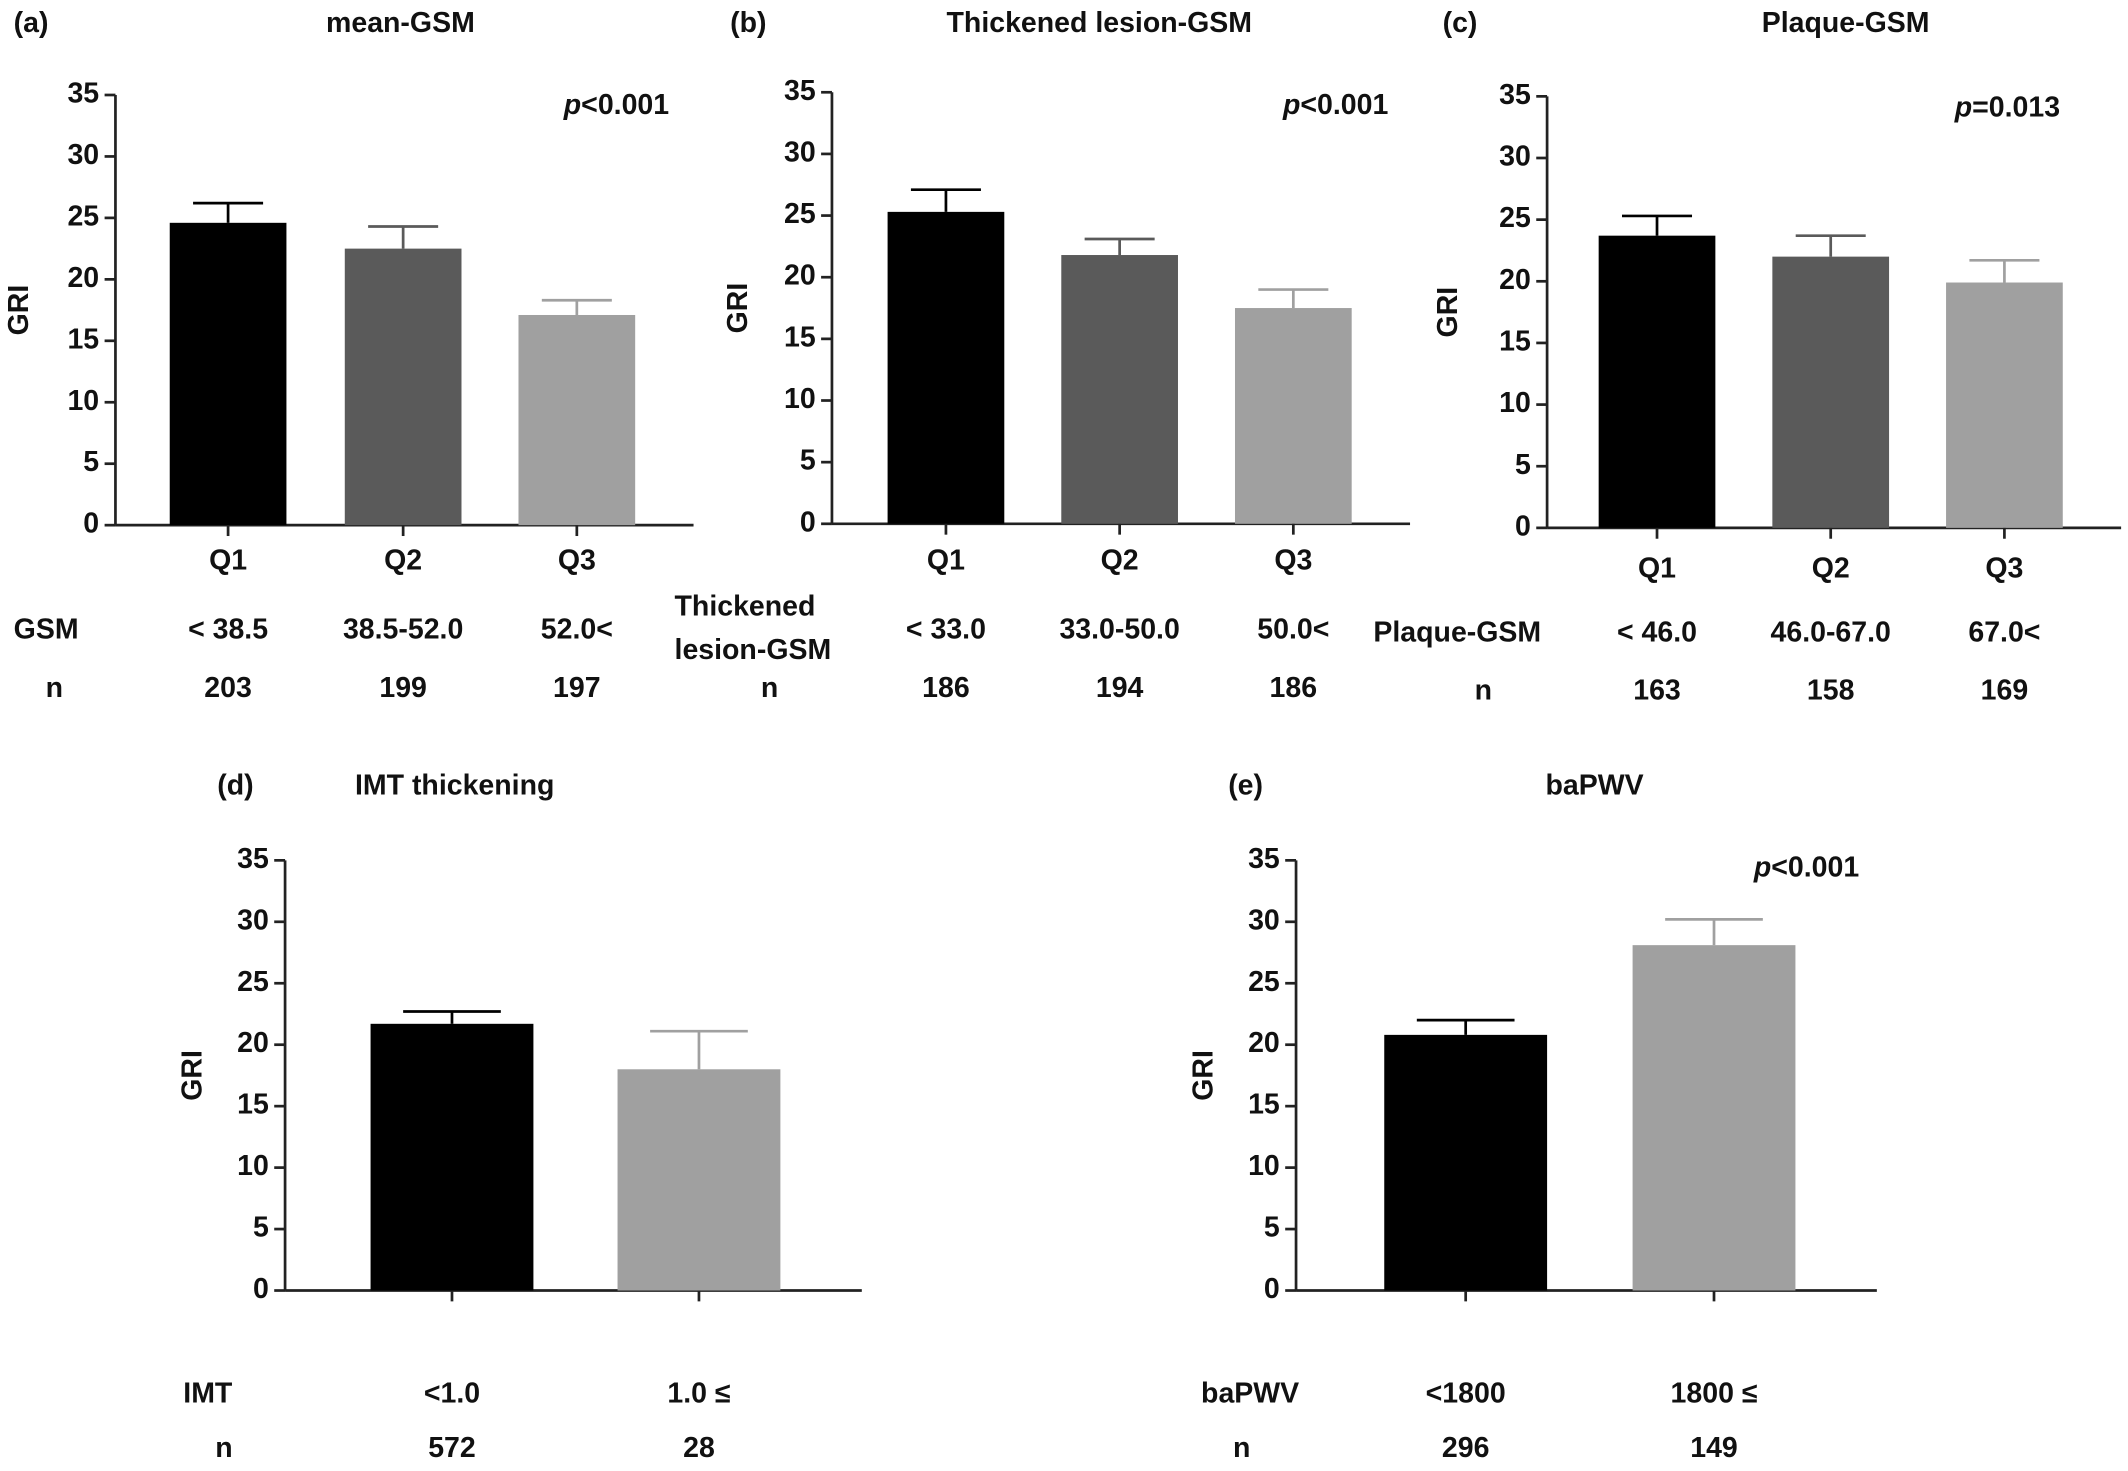 Image resolution: width=2128 pixels, height=1471 pixels. I want to click on panel-label: (e), so click(1245, 786).